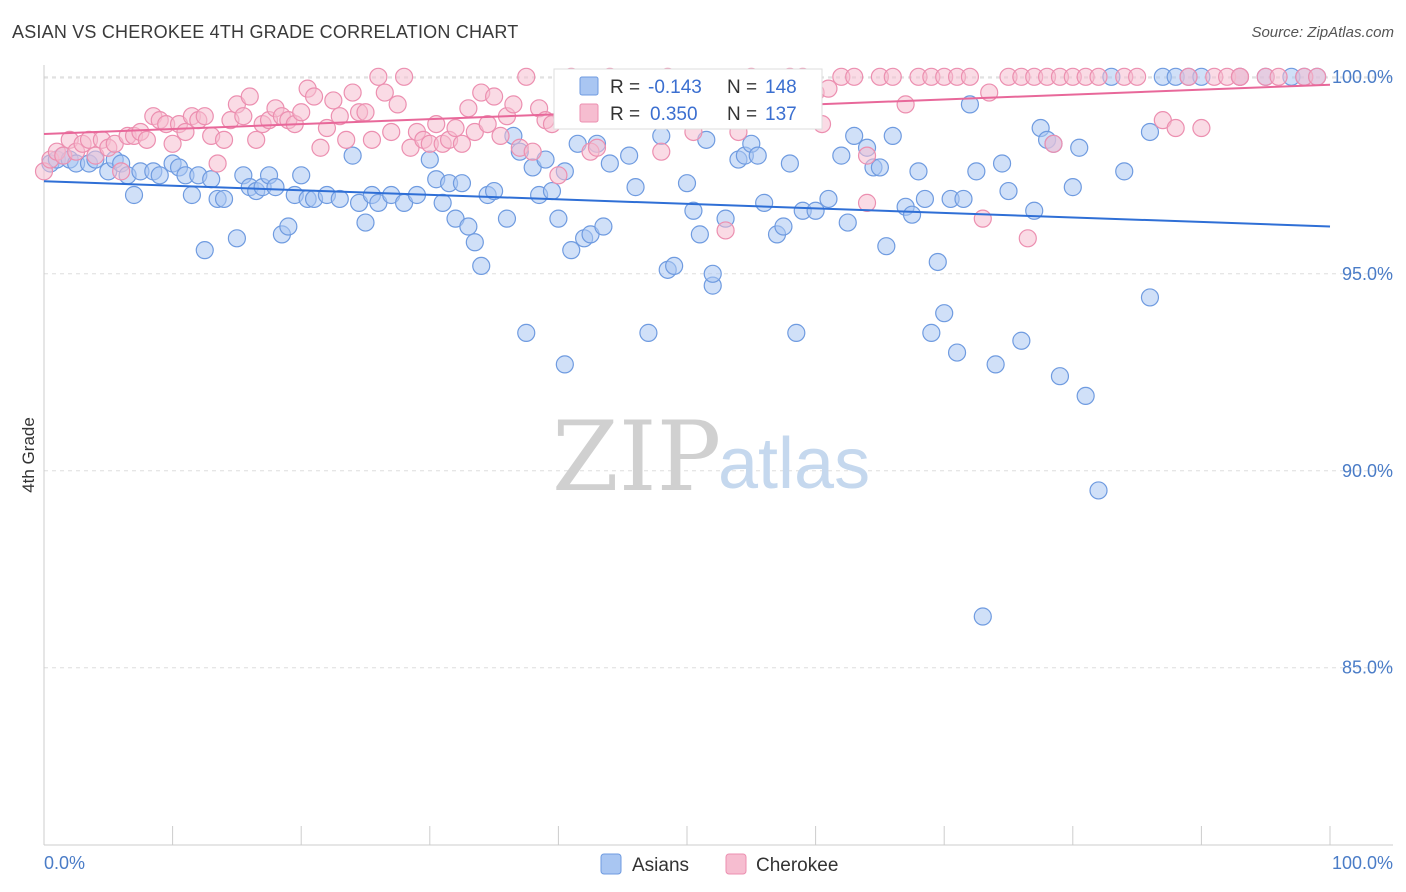 The image size is (1406, 892). I want to click on stats-legend-cherokee-n: 137, so click(781, 114).